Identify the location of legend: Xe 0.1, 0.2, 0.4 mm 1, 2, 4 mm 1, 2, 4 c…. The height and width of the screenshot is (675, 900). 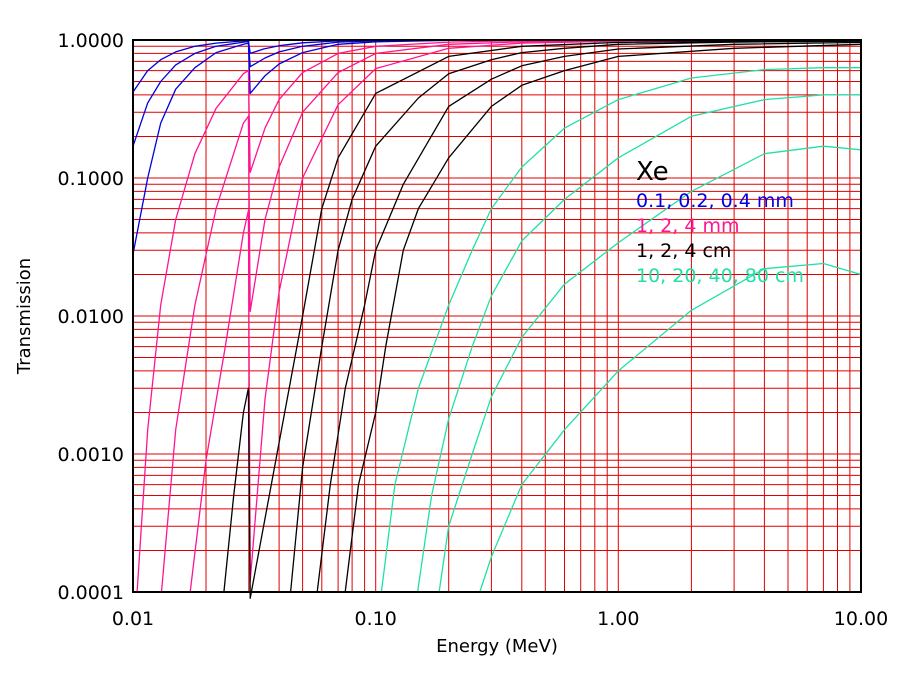
(720, 222).